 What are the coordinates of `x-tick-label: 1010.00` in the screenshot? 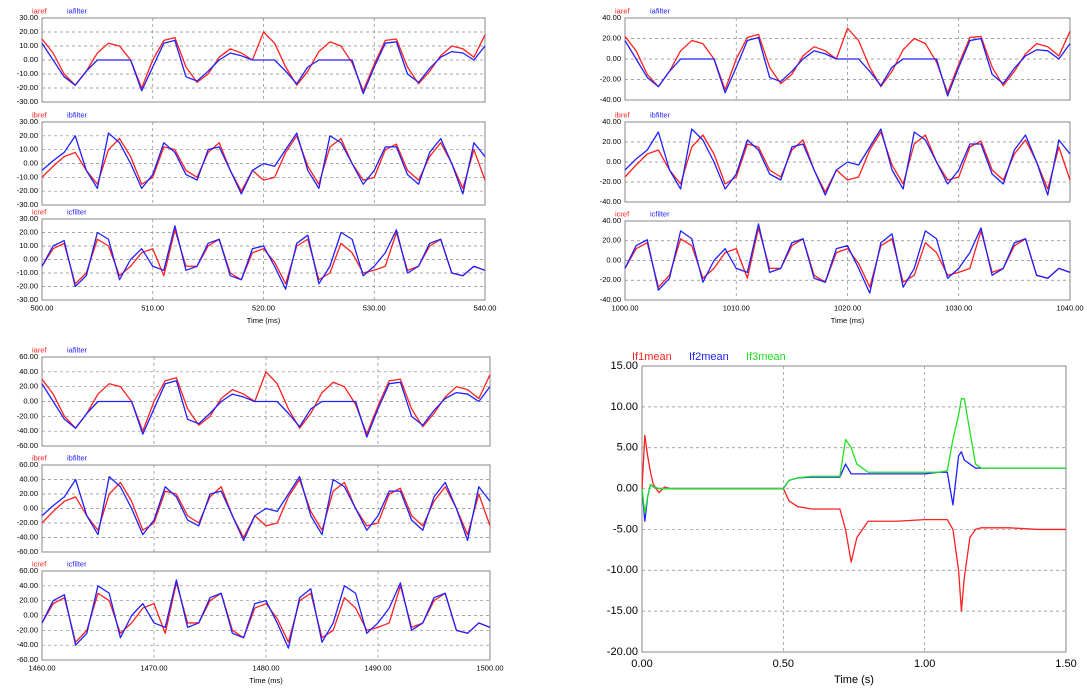 It's located at (736, 307).